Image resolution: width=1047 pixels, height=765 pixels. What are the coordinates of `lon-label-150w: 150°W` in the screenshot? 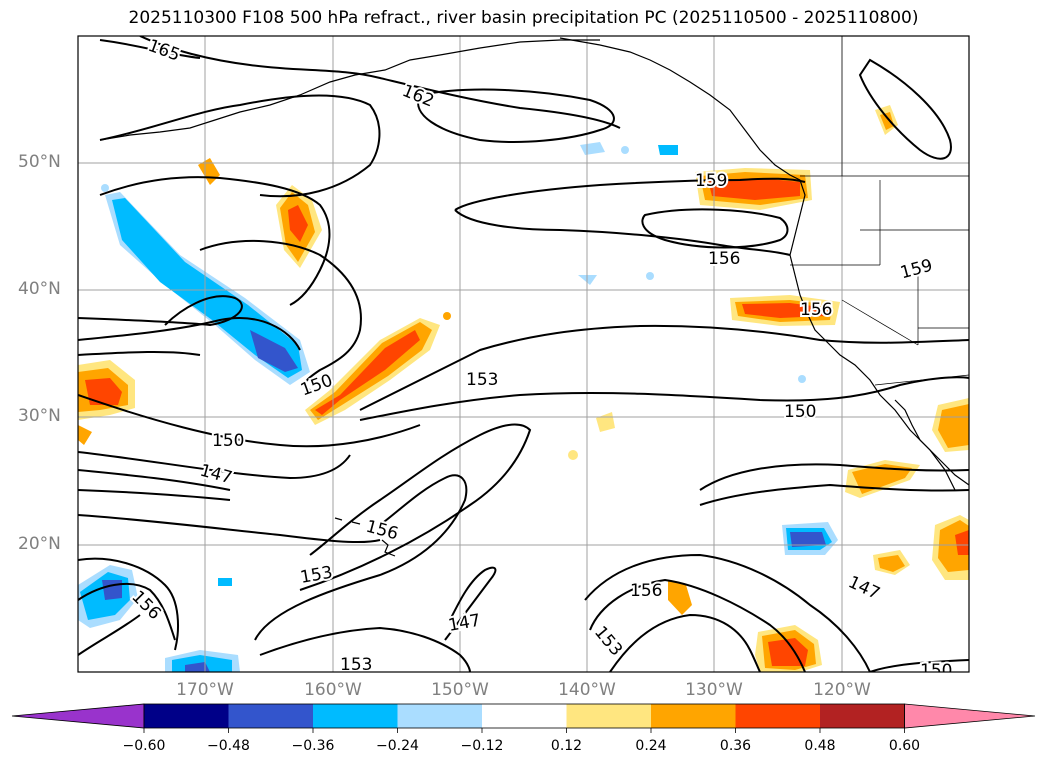 It's located at (460, 690).